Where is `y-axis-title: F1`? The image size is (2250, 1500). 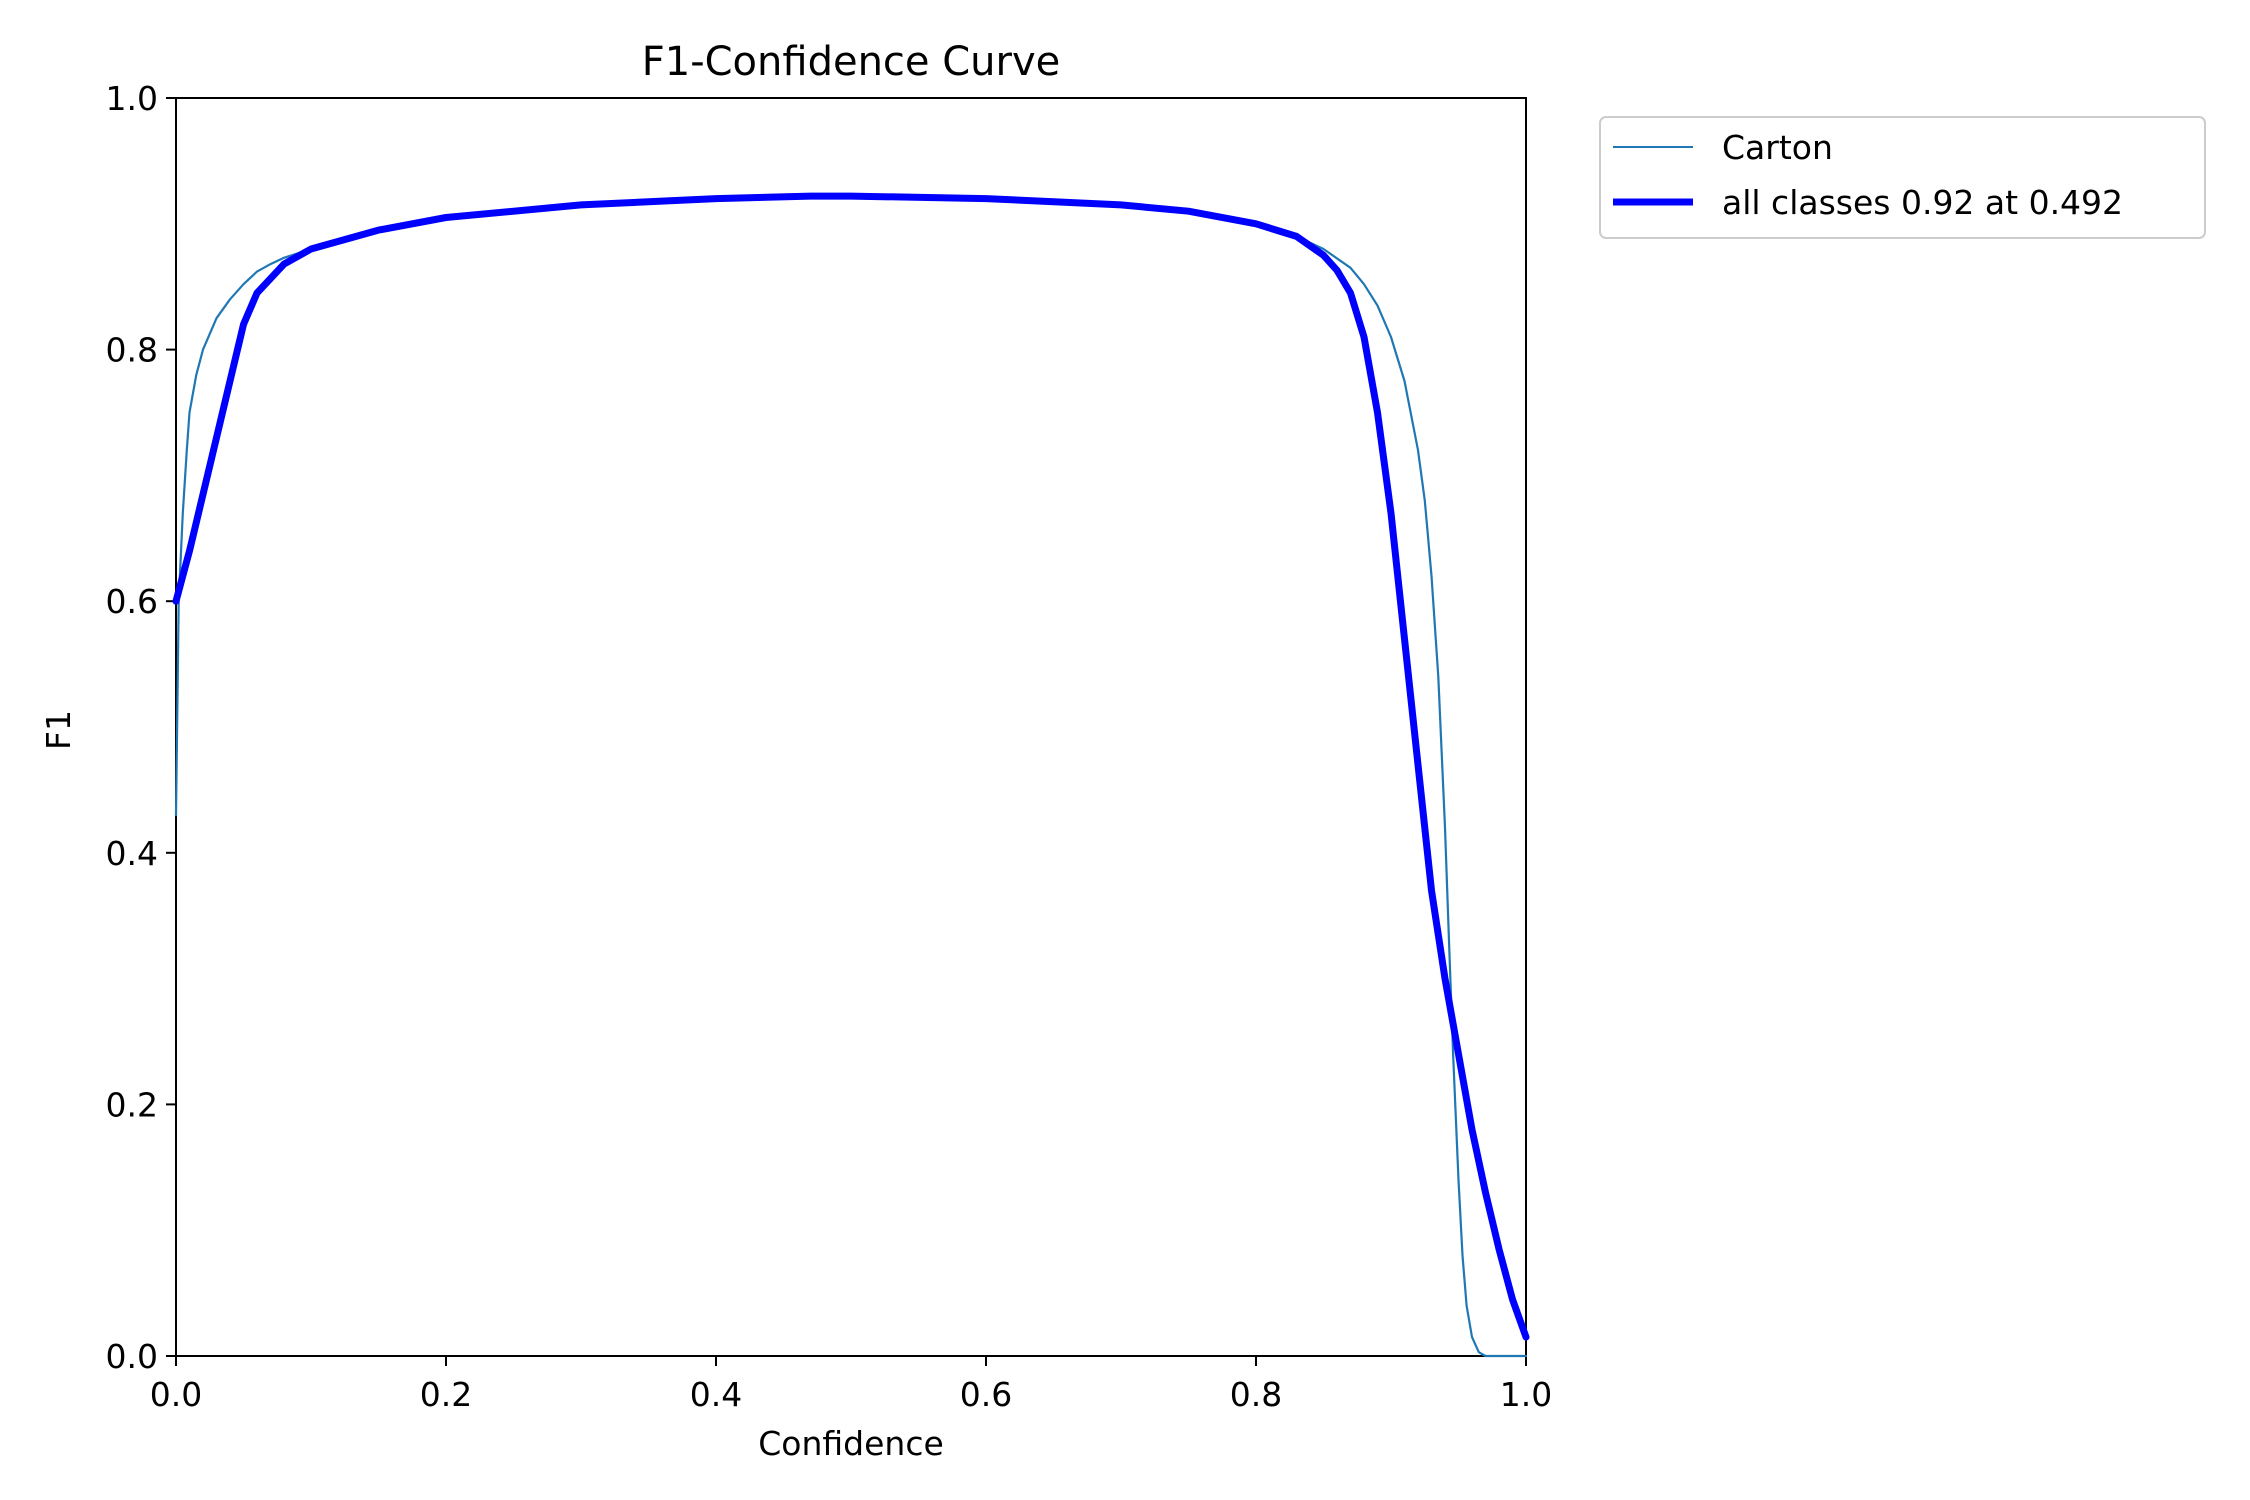
y-axis-title: F1 is located at coordinates (58, 730).